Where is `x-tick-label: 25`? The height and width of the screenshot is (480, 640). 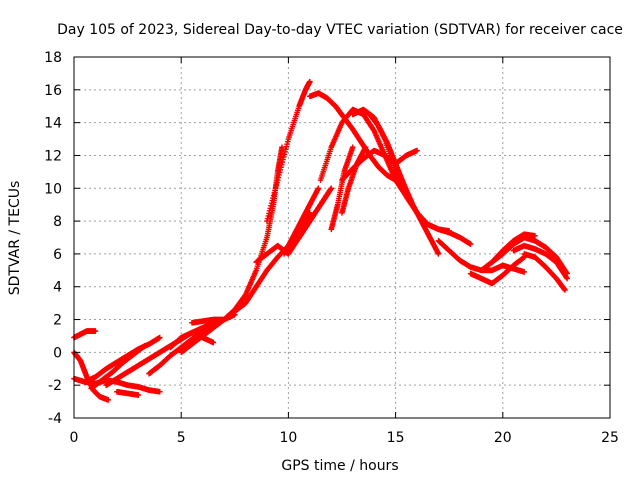 x-tick-label: 25 is located at coordinates (610, 438).